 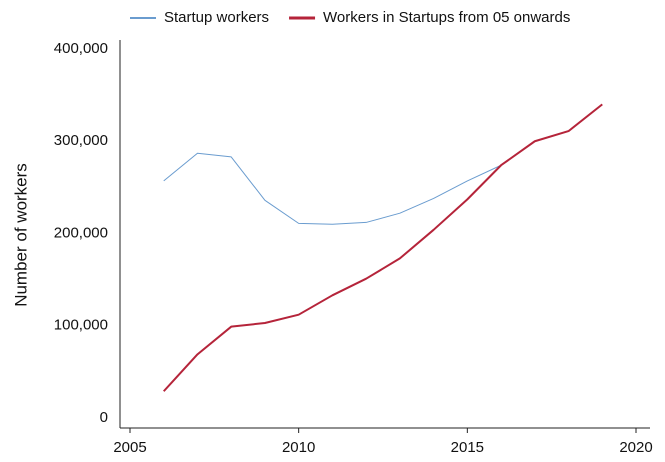 I want to click on y-axis-label: Number of workers, so click(x=20, y=235).